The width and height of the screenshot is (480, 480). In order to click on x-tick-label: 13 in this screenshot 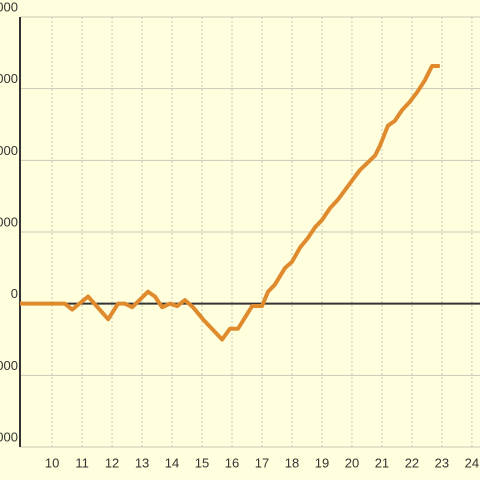, I will do `click(142, 462)`.